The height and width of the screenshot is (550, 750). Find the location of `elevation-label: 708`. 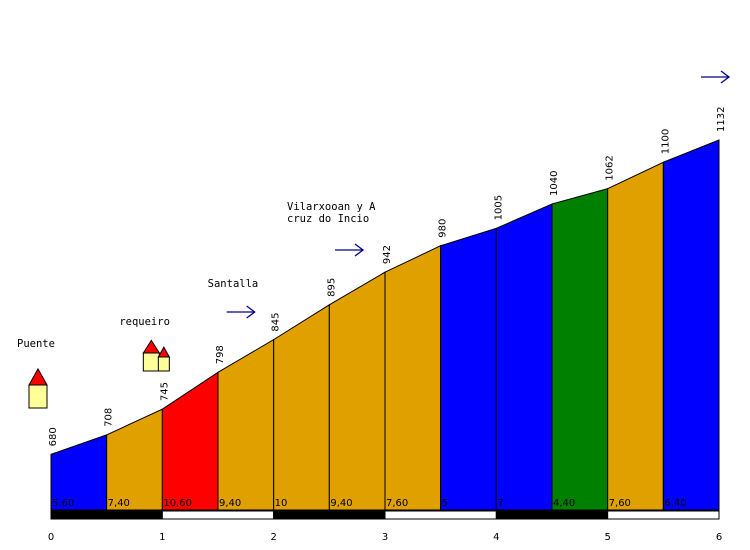

elevation-label: 708 is located at coordinates (109, 417).